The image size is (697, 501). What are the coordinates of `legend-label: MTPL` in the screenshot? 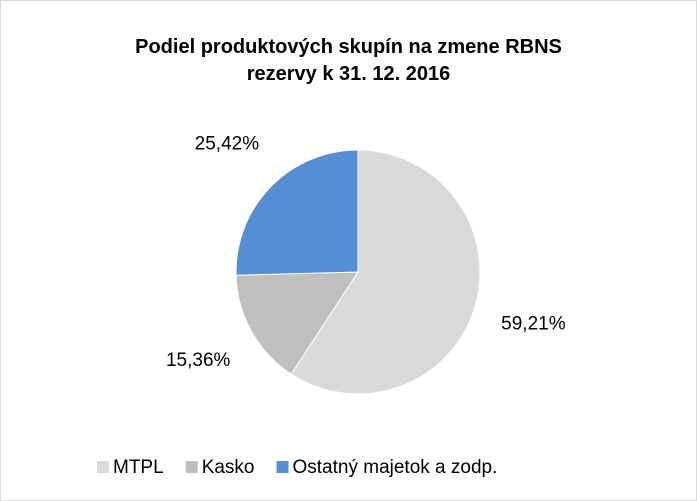 It's located at (138, 467).